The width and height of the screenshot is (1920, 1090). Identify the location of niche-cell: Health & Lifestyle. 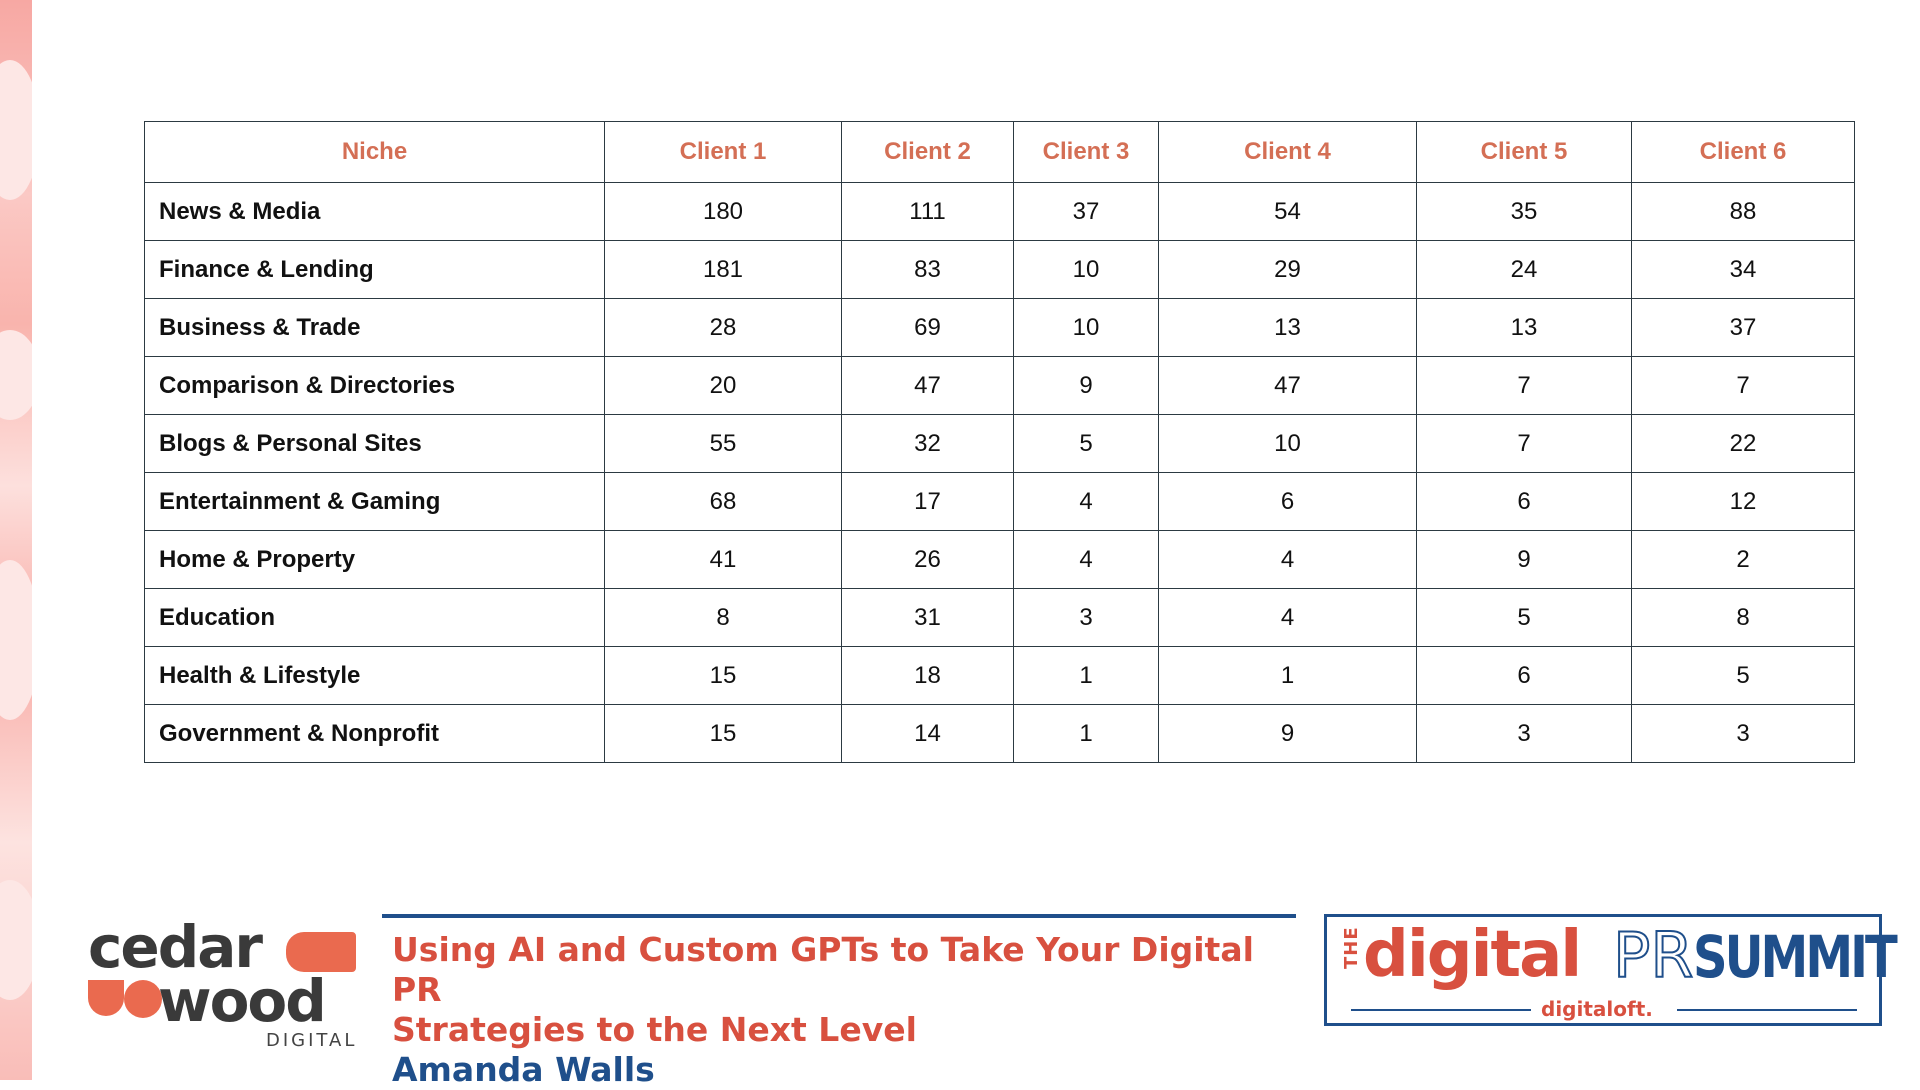
(374, 675).